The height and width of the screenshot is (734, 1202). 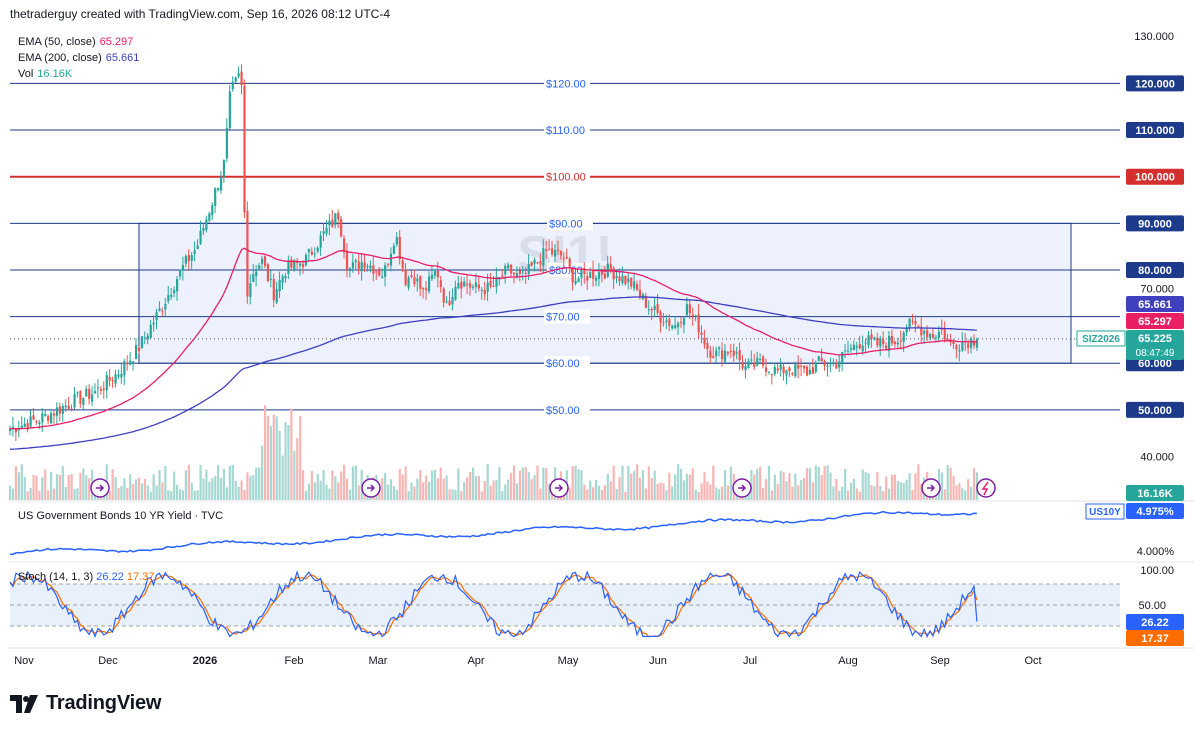 What do you see at coordinates (78, 58) in the screenshot?
I see `legend-ema200: EMA (200, close)65.661` at bounding box center [78, 58].